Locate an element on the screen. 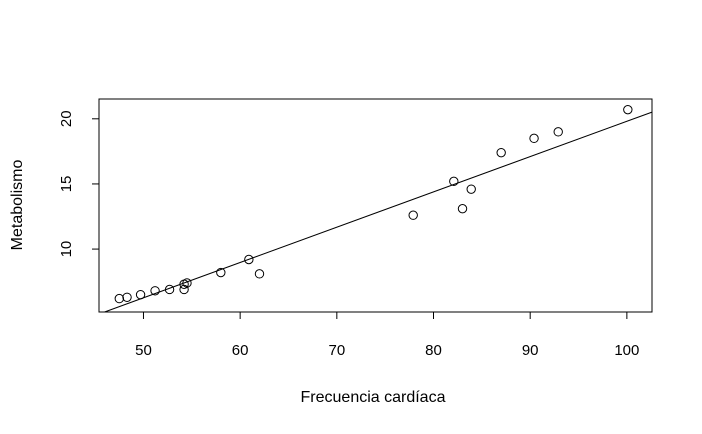  y-axis-title: Metabolismo is located at coordinates (17, 205).